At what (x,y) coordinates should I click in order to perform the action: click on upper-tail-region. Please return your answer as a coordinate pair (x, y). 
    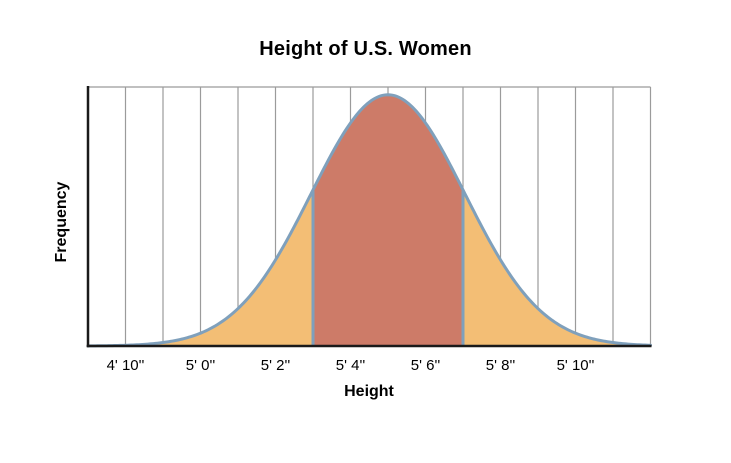
    Looking at the image, I should click on (557, 267).